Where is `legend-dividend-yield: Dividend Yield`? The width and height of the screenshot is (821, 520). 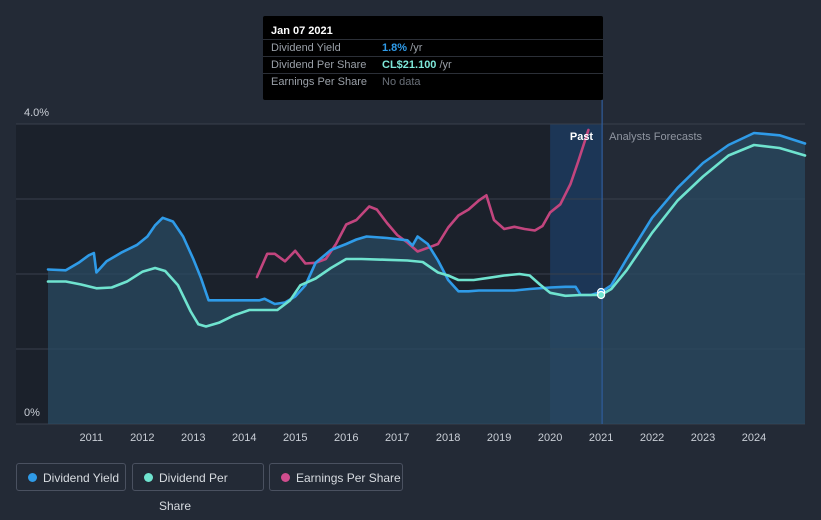 legend-dividend-yield: Dividend Yield is located at coordinates (71, 477).